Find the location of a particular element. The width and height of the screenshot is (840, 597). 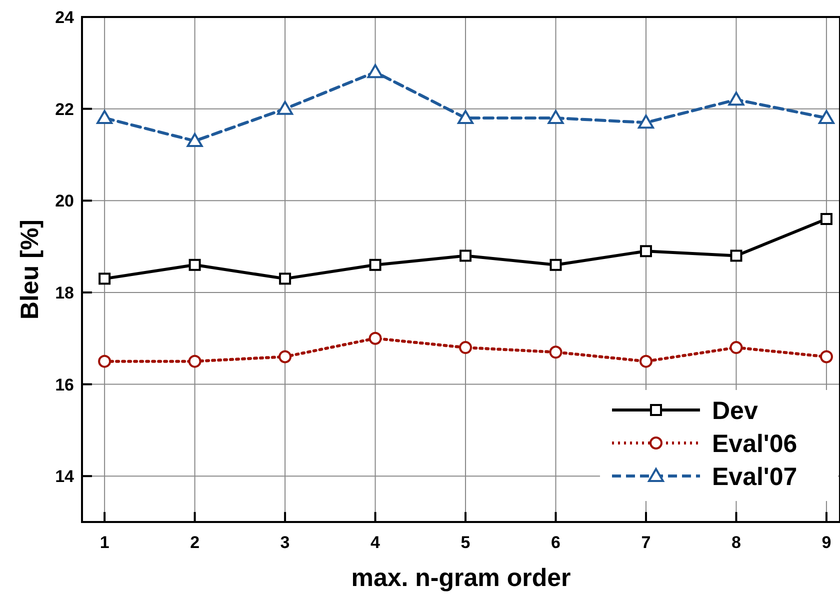

legend-label: Eval'07 is located at coordinates (755, 477).